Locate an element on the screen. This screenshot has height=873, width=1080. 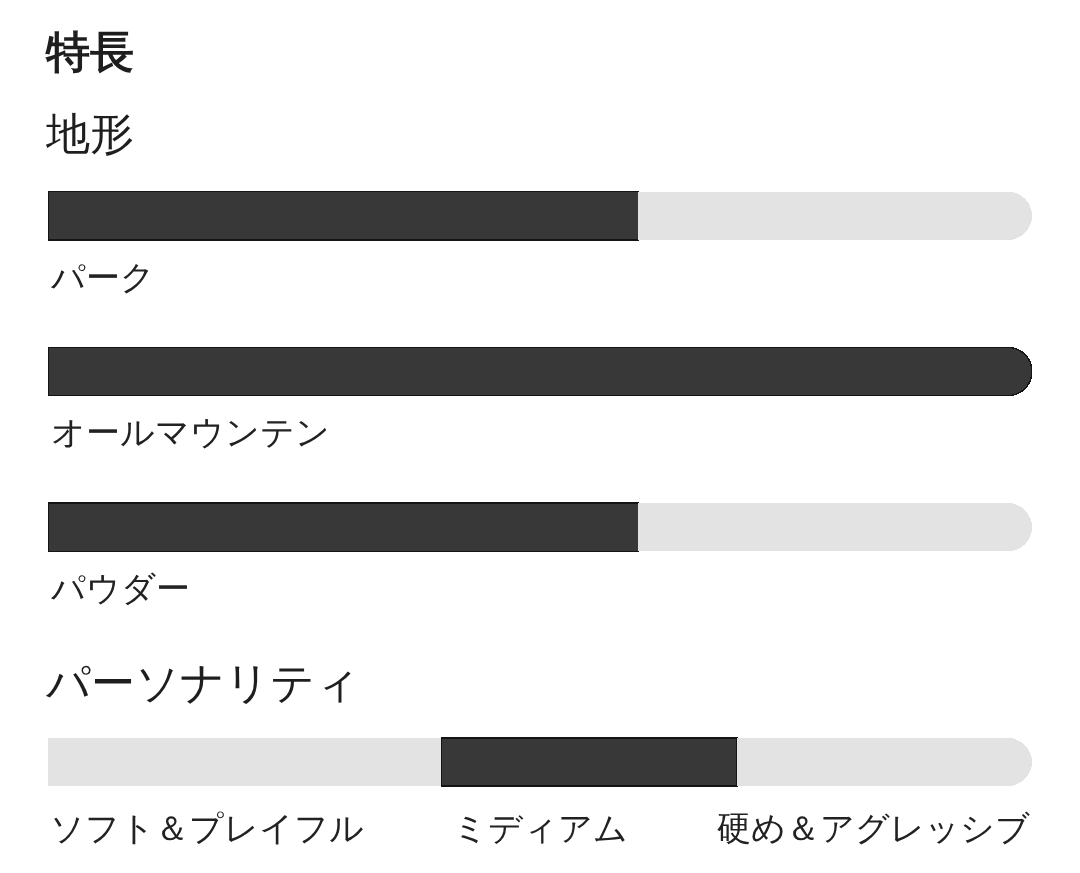
y-tick-label: オールマウンテン is located at coordinates (190, 432).